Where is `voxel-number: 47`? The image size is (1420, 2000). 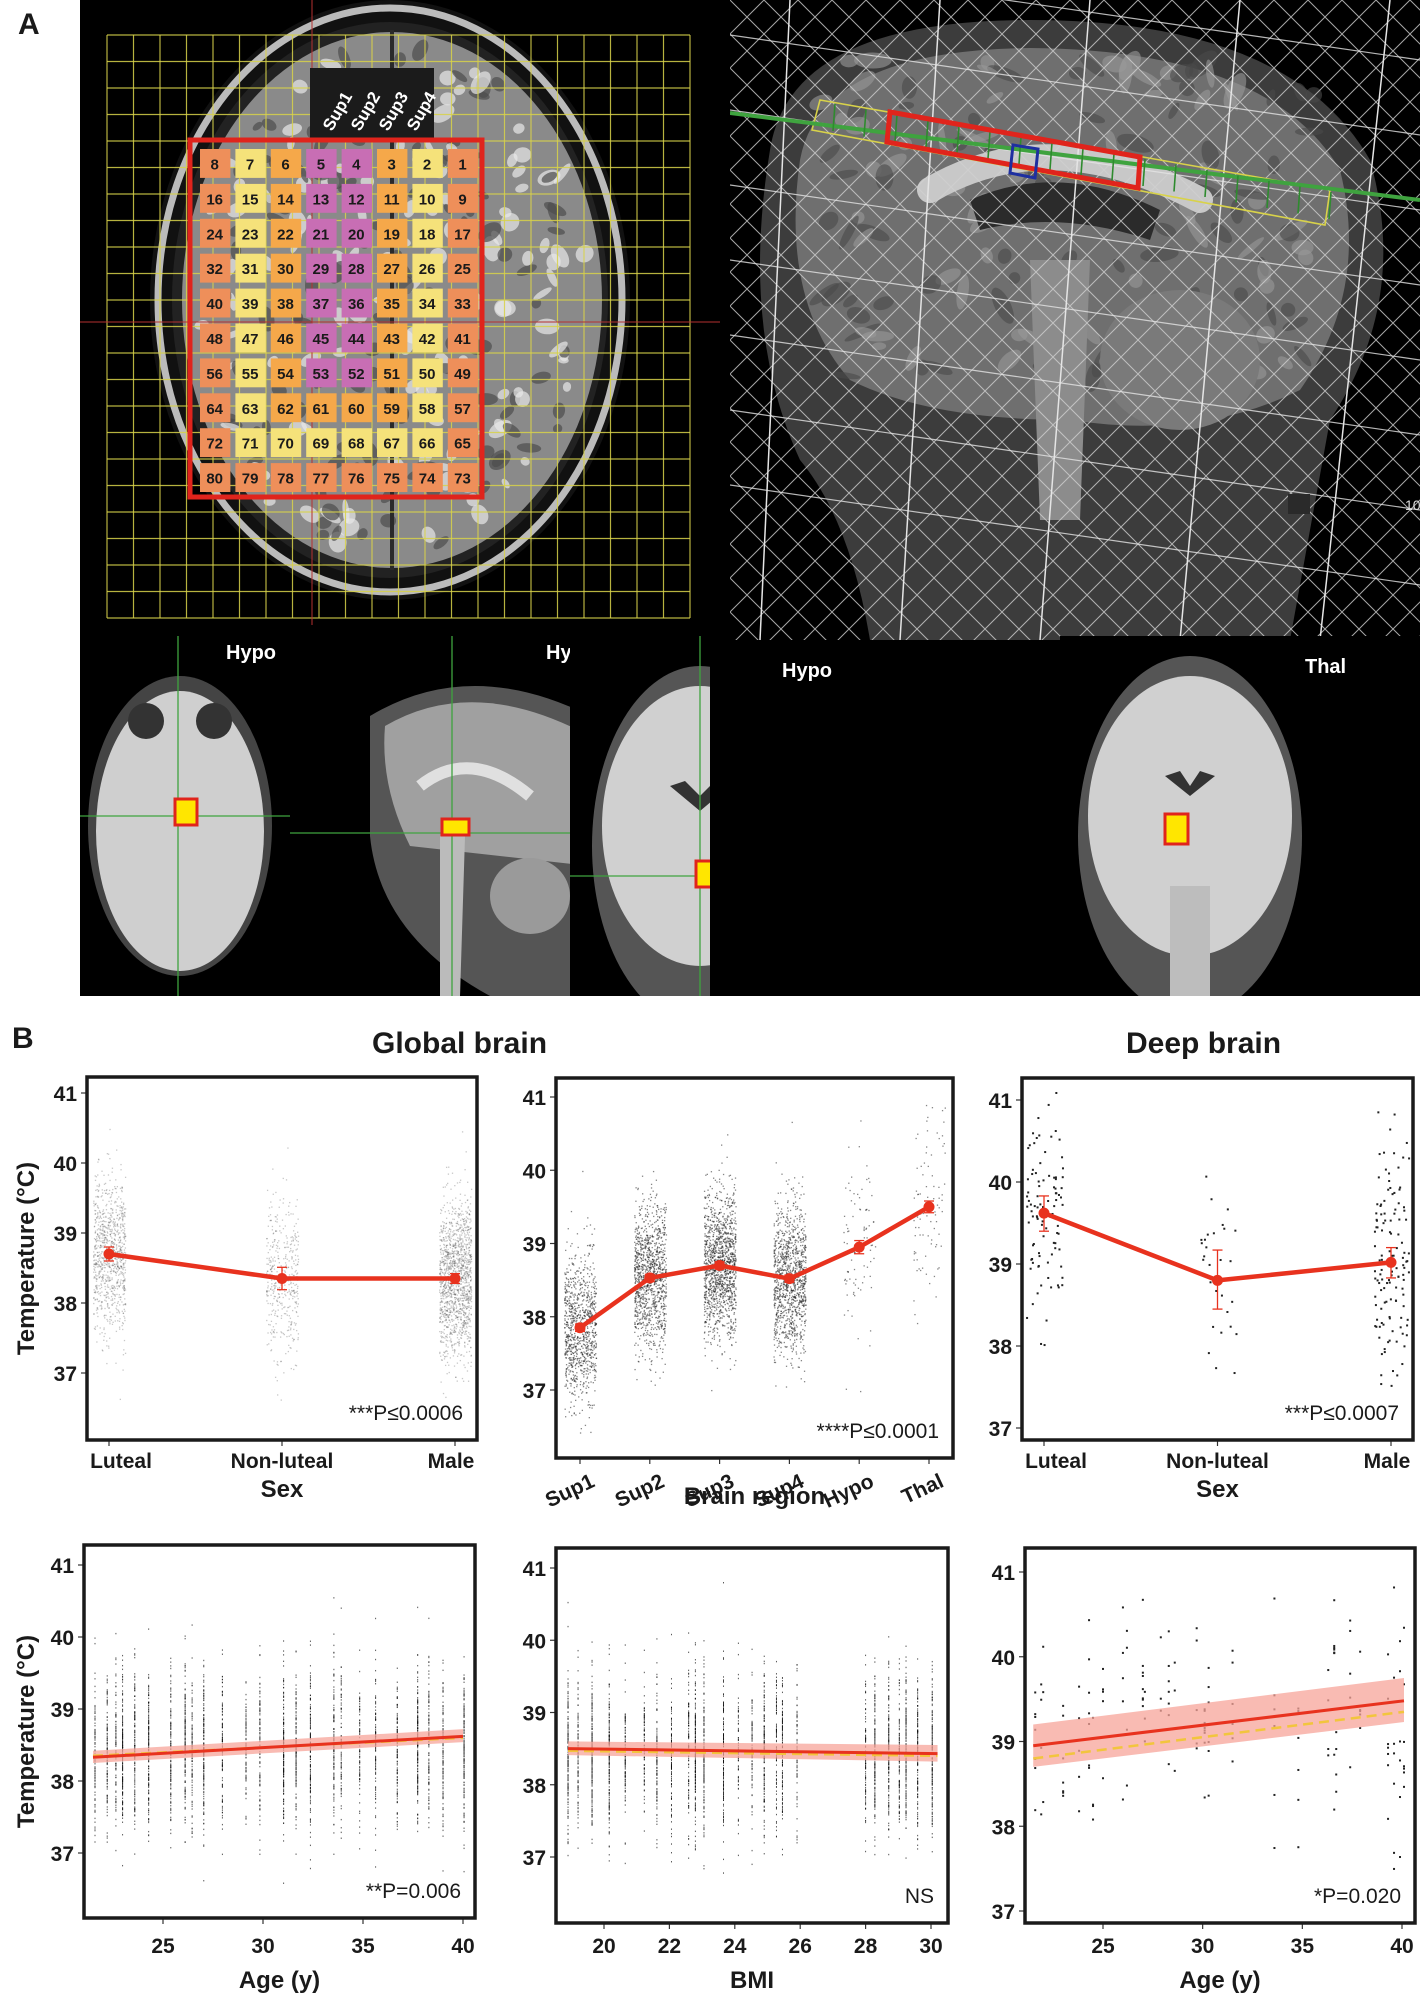 voxel-number: 47 is located at coordinates (250, 339).